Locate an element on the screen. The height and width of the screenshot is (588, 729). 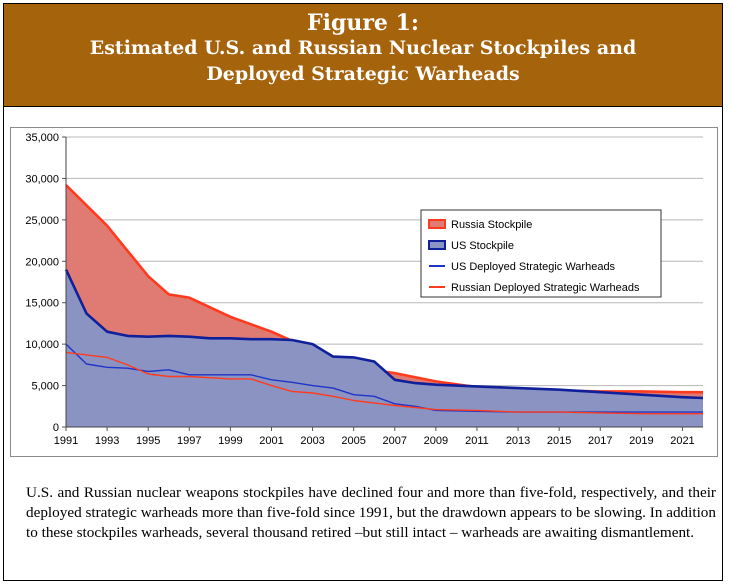
x-tick-label: 1999 is located at coordinates (230, 441).